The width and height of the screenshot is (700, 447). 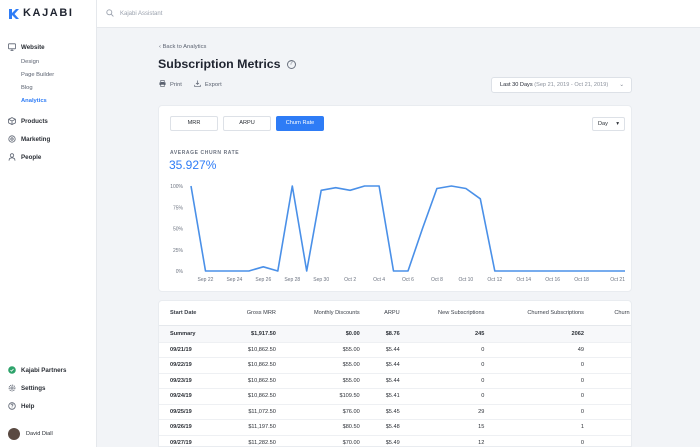 What do you see at coordinates (191, 313) in the screenshot?
I see `column-header: Start Date` at bounding box center [191, 313].